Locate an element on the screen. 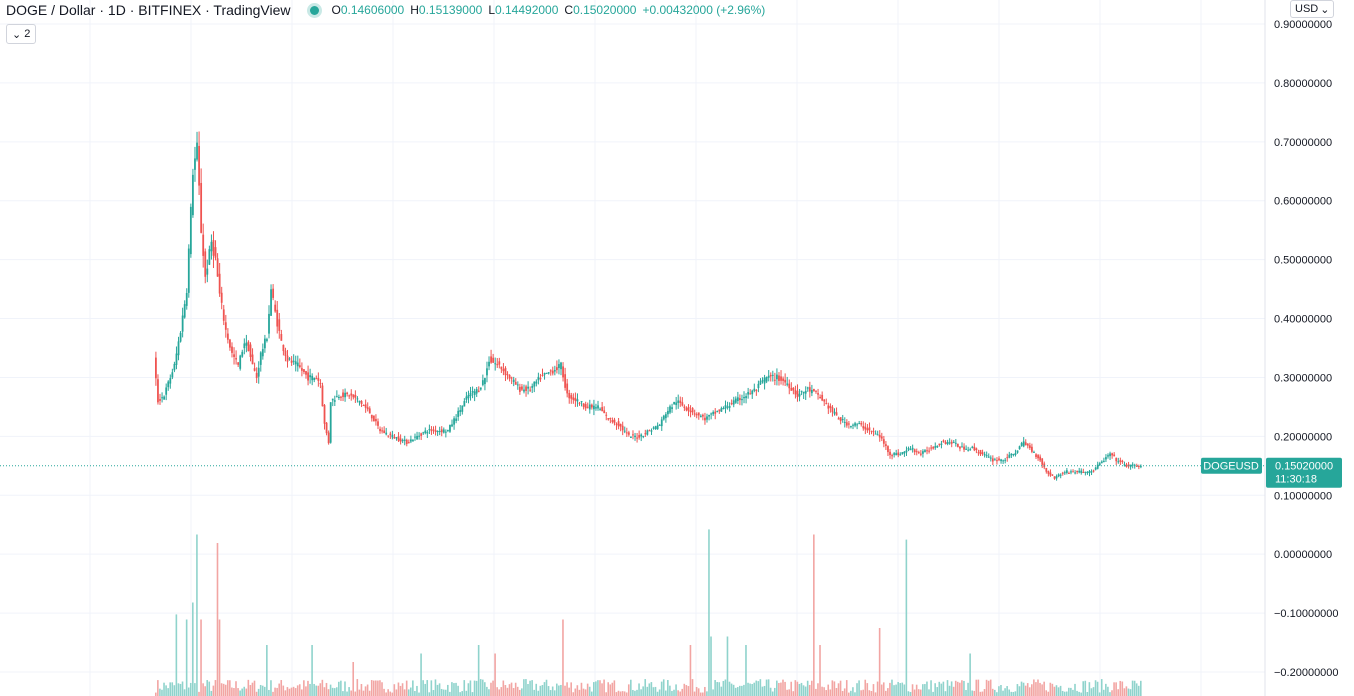  last-price-box is located at coordinates (1304, 472).